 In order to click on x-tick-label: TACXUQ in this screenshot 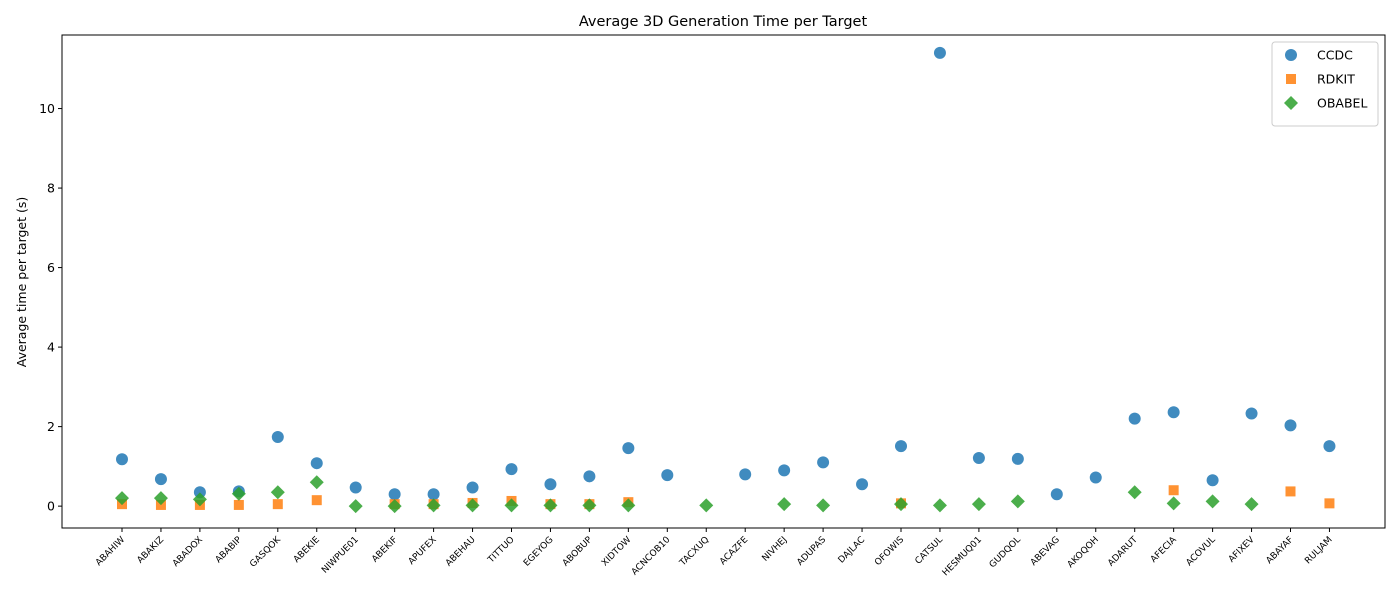, I will do `click(694, 552)`.